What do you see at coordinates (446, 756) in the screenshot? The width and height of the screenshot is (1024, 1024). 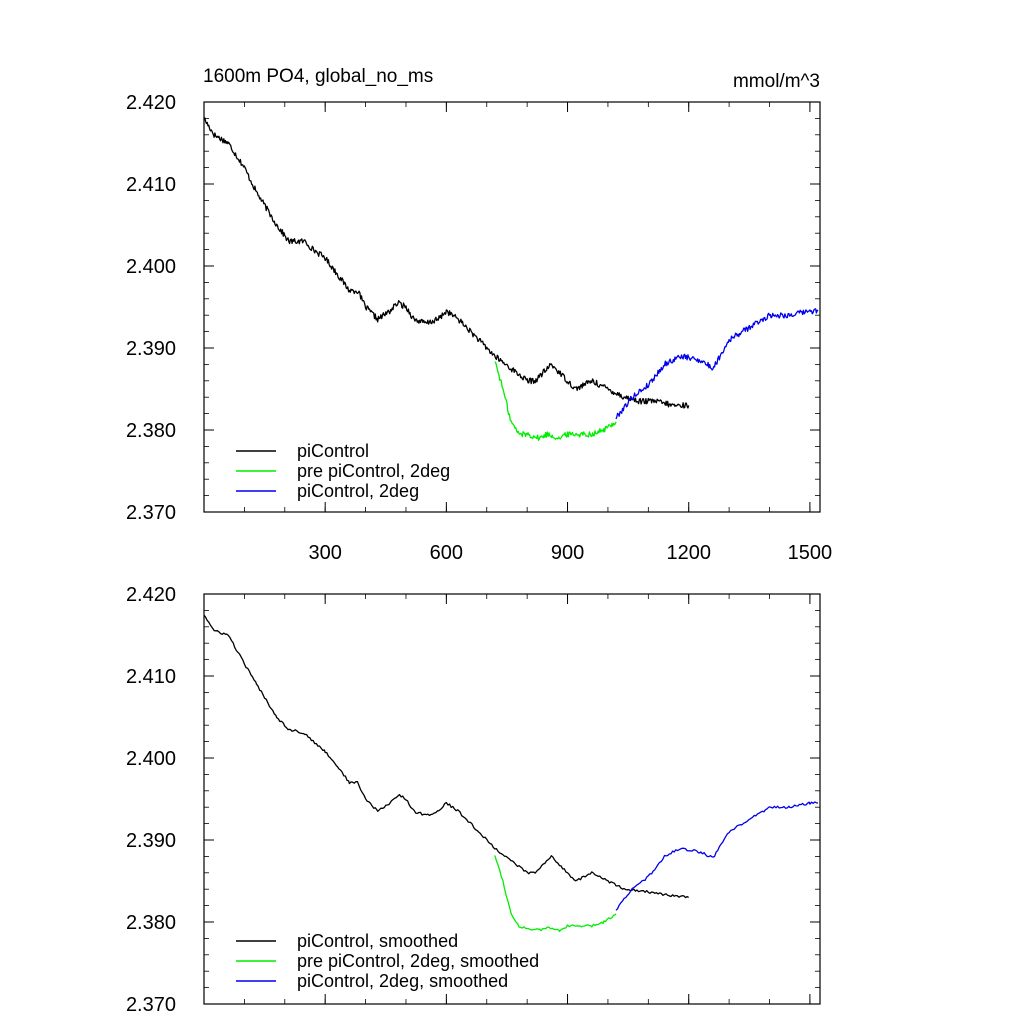 I see `series-line-picontrol-smoothed` at bounding box center [446, 756].